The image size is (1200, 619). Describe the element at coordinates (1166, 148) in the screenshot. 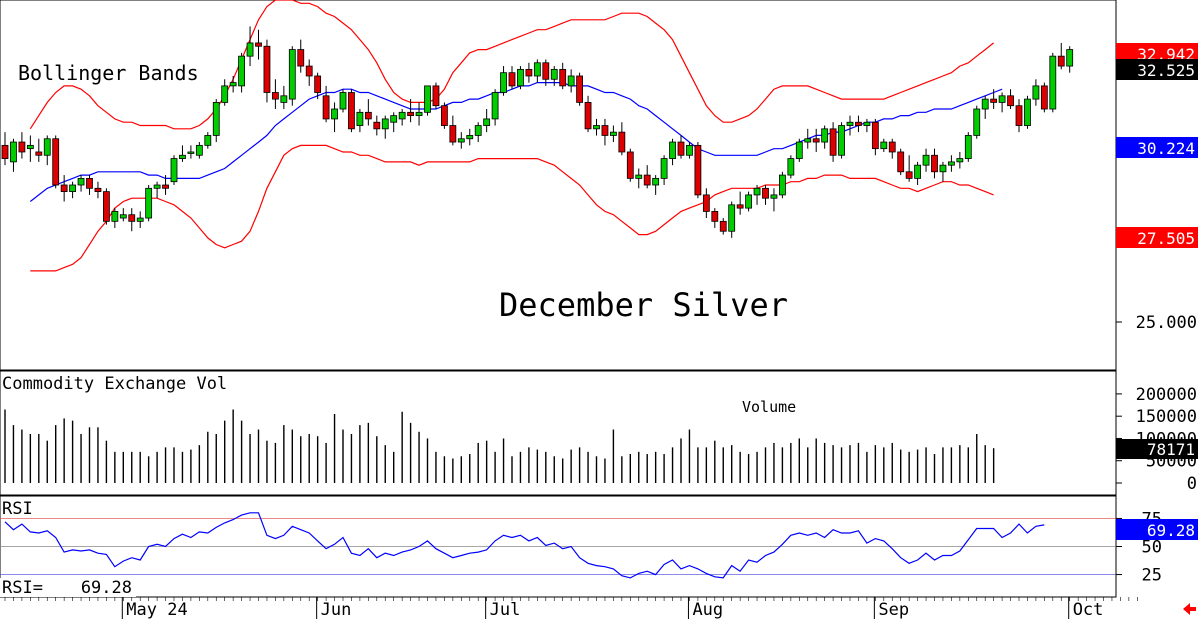

I see `middle-band-badge-text: 30.224` at that location.